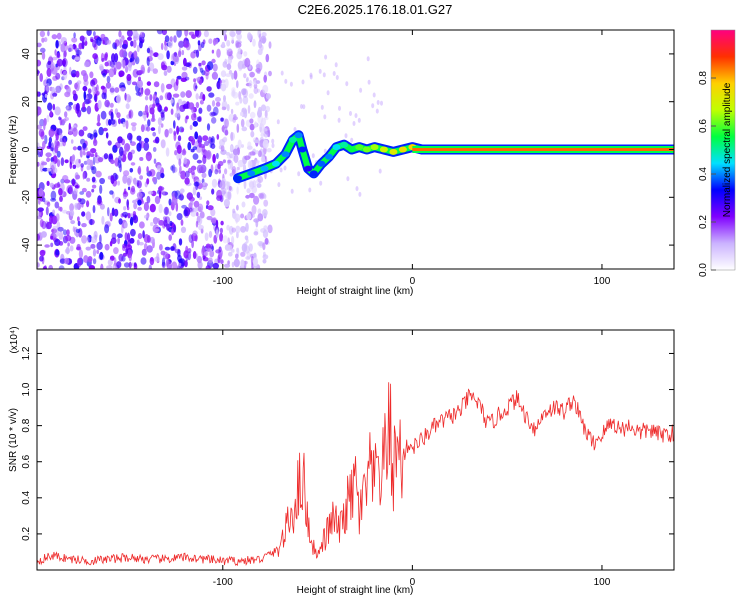  Describe the element at coordinates (14, 339) in the screenshot. I see `snr-y-scale-label: (x10⁴)` at that location.